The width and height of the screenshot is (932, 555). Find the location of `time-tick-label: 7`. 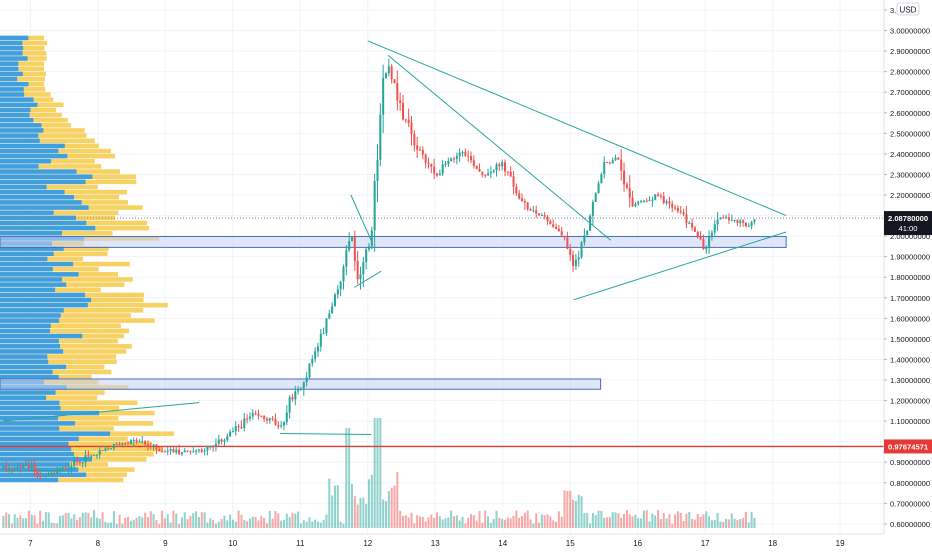

time-tick-label: 7 is located at coordinates (30, 543).